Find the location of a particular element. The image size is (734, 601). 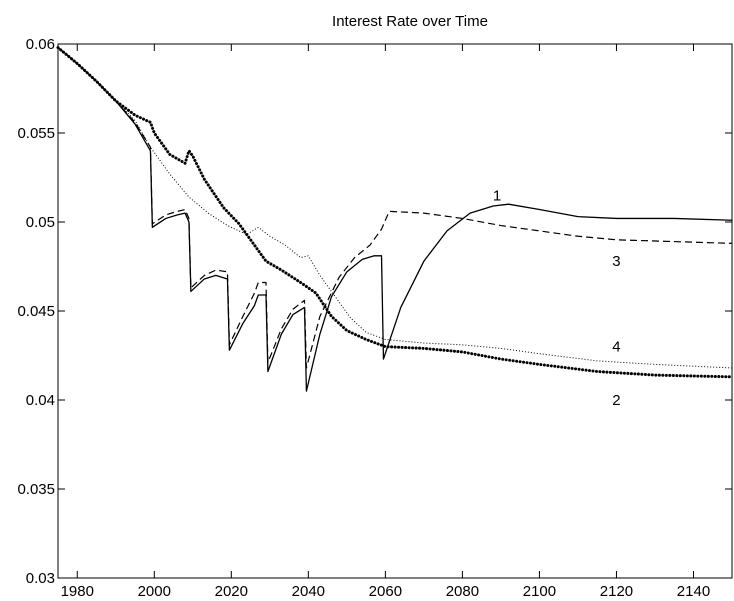

x-tick-label: 2040 is located at coordinates (308, 591).